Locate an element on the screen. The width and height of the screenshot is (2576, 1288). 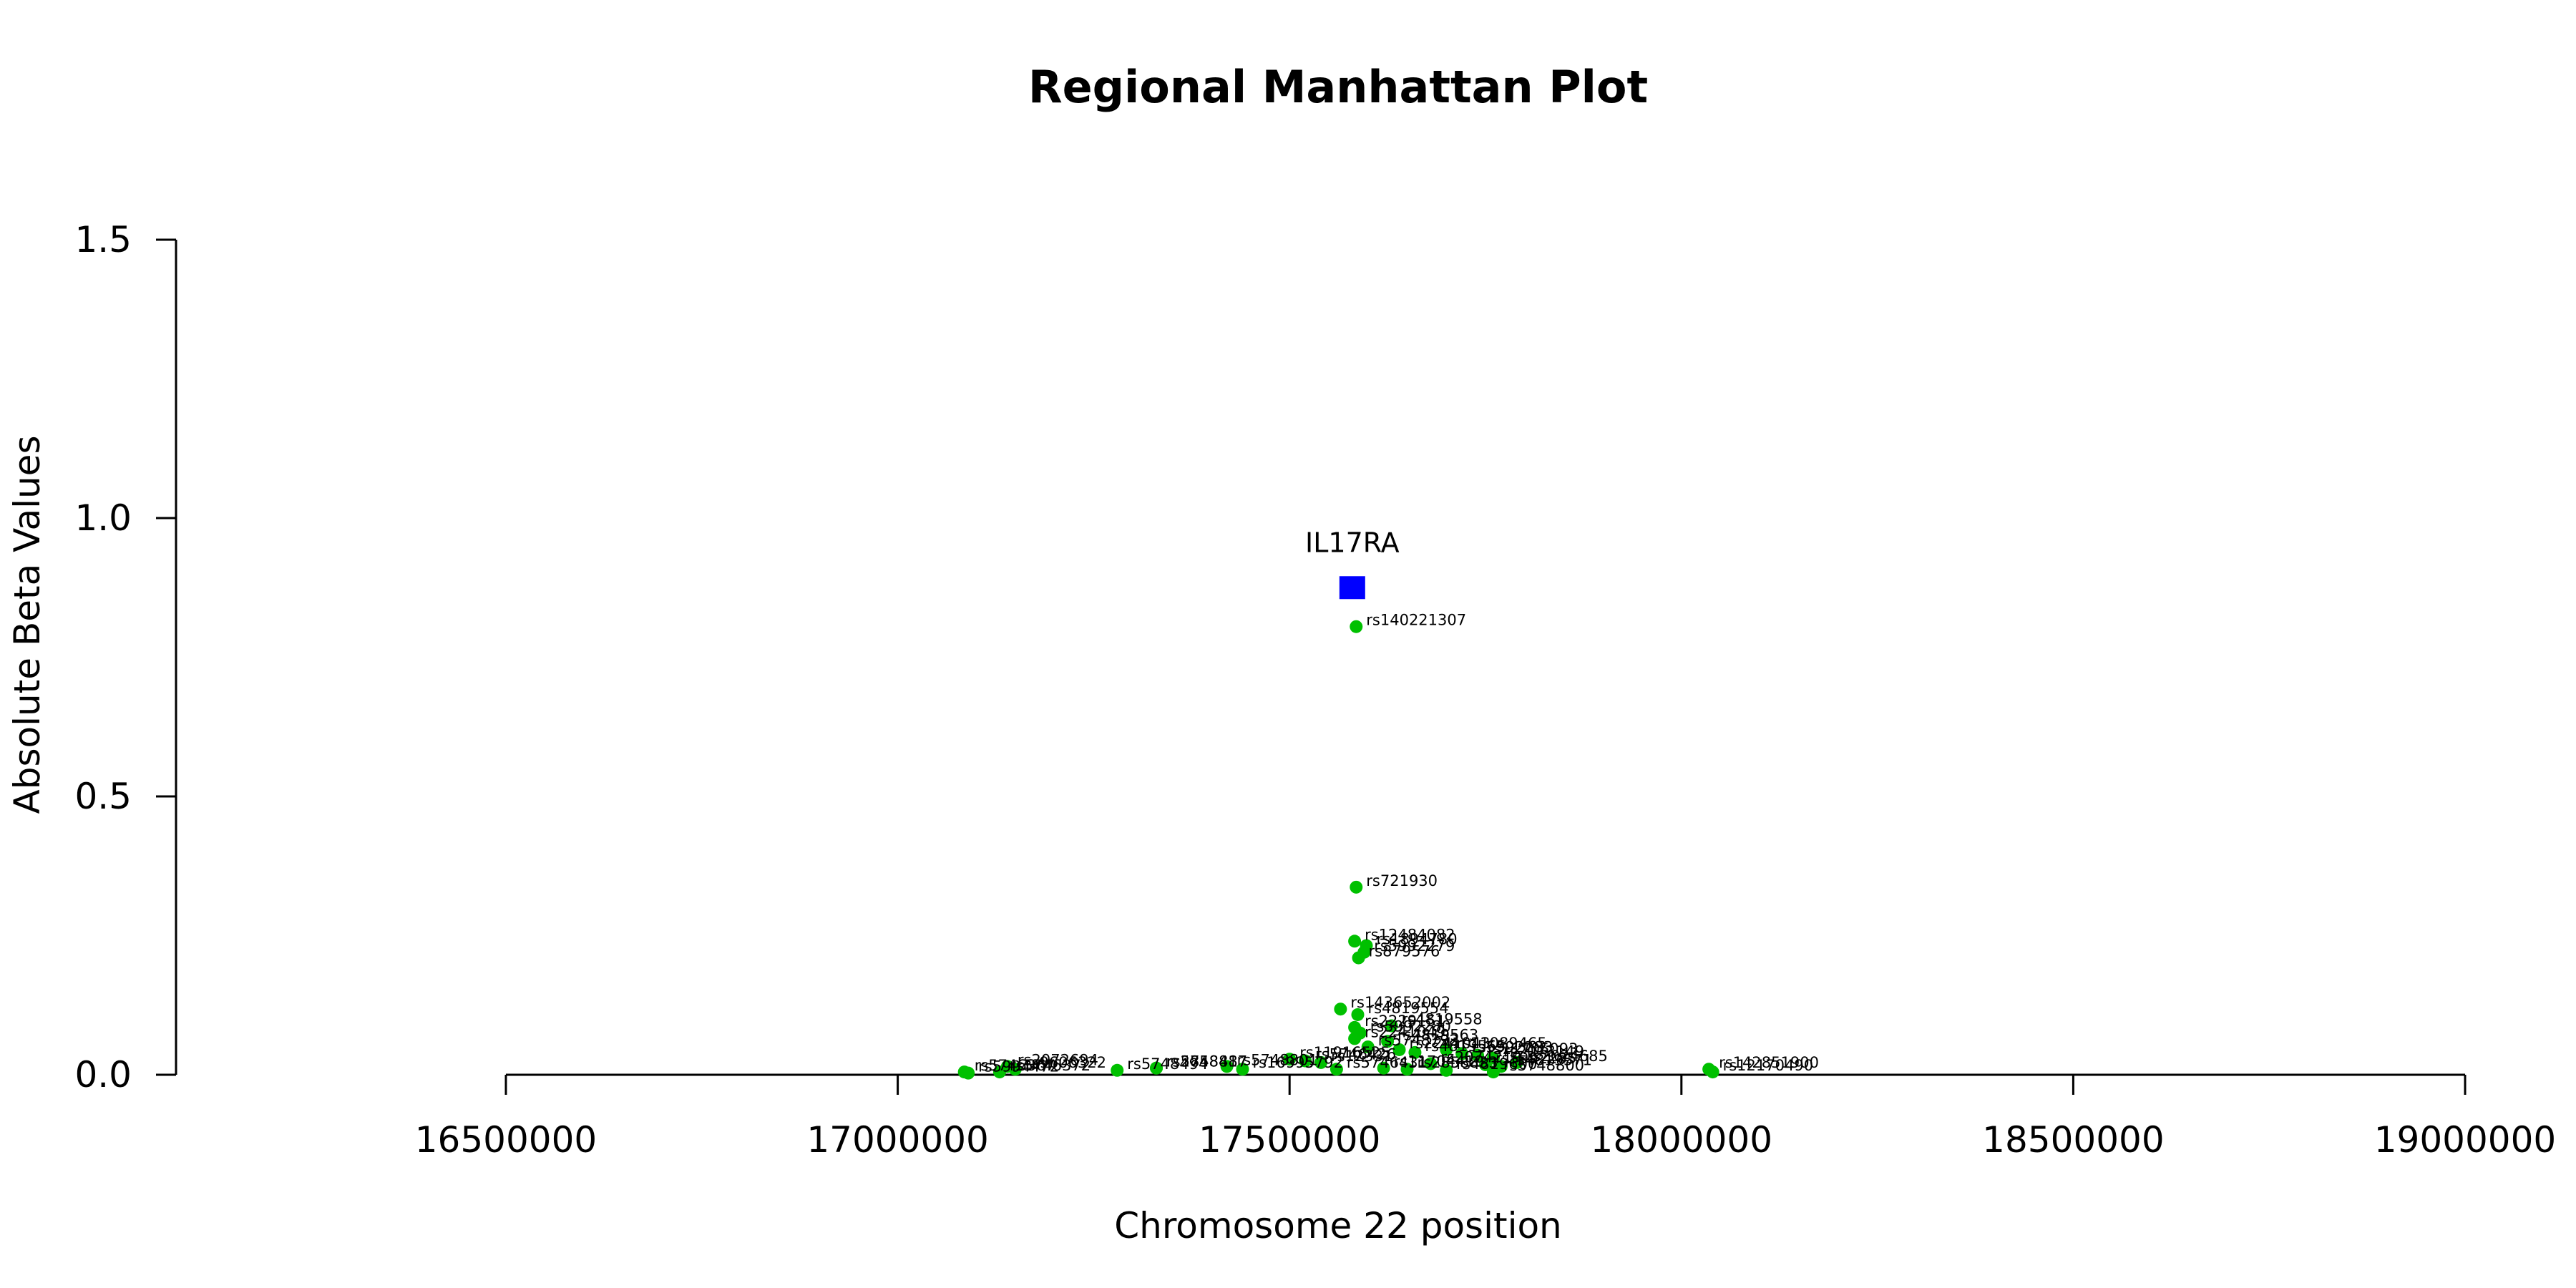
y-axis: 0.0 0.5 1.0 1.5 is located at coordinates (125, 657).